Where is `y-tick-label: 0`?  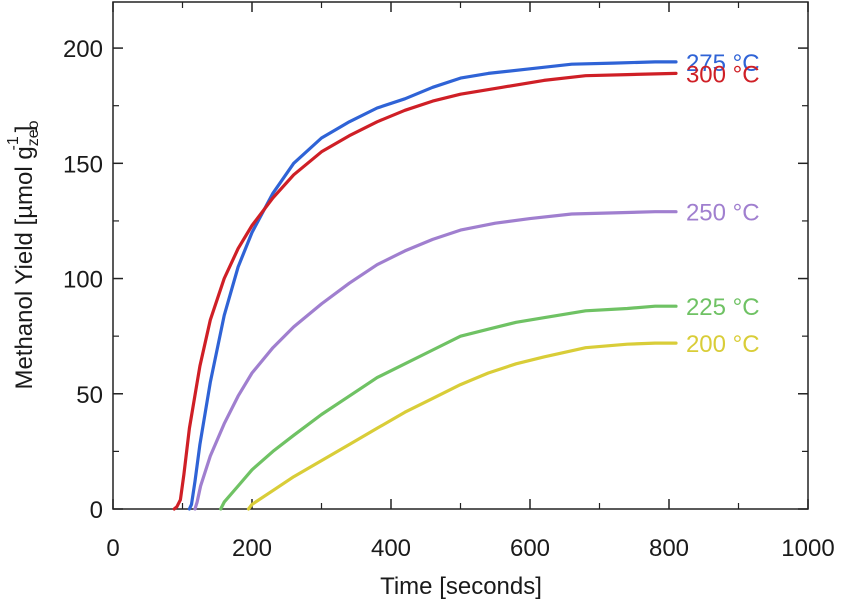 y-tick-label: 0 is located at coordinates (96, 510).